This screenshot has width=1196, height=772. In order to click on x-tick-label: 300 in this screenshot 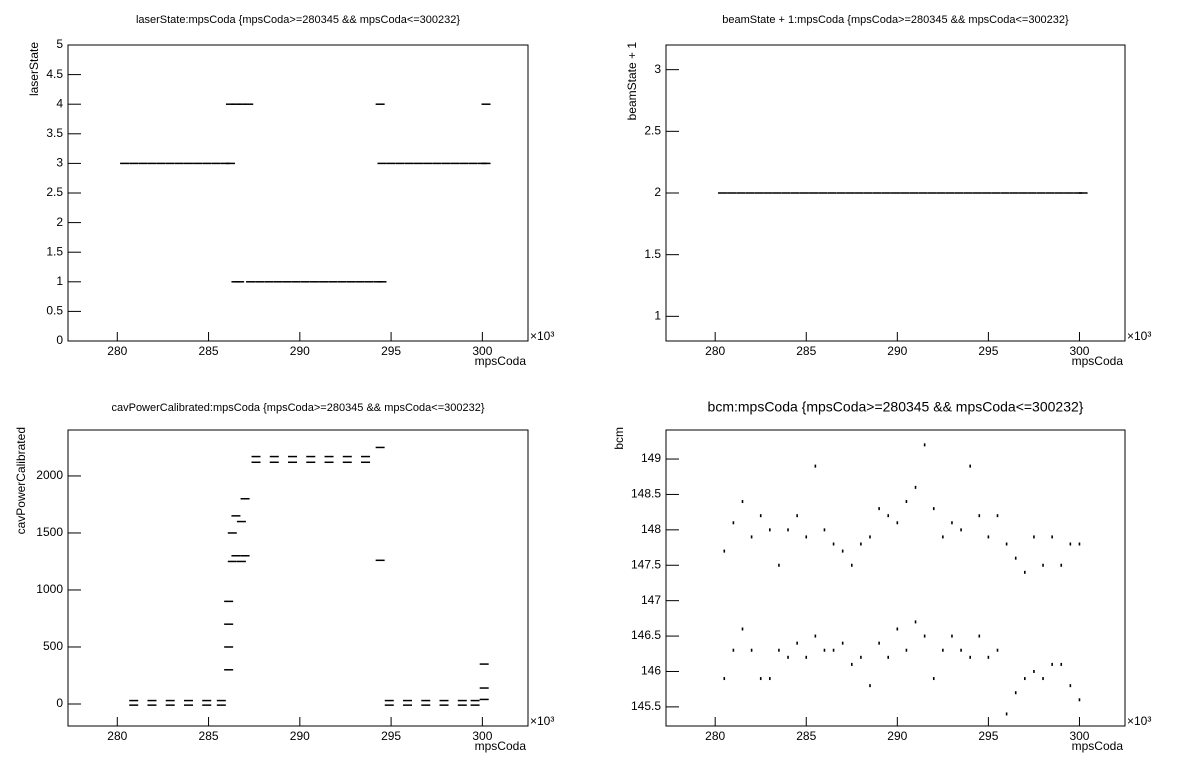, I will do `click(1079, 736)`.